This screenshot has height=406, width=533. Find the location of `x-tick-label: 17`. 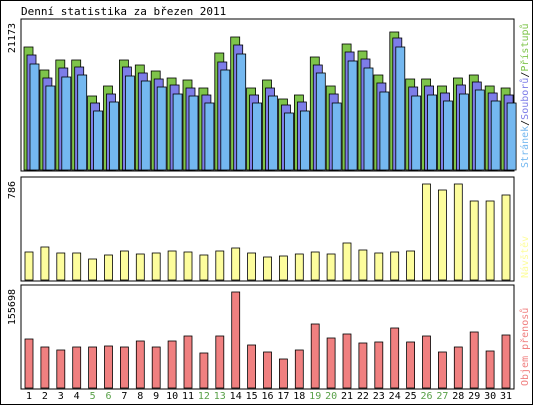

x-tick-label: 17 is located at coordinates (283, 396).